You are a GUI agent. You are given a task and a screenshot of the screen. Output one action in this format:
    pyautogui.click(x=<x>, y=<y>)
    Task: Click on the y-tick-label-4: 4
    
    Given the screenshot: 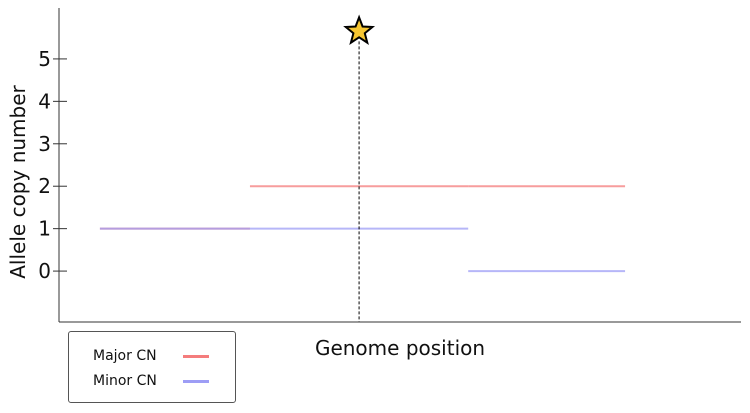 What is the action you would take?
    pyautogui.click(x=44, y=101)
    